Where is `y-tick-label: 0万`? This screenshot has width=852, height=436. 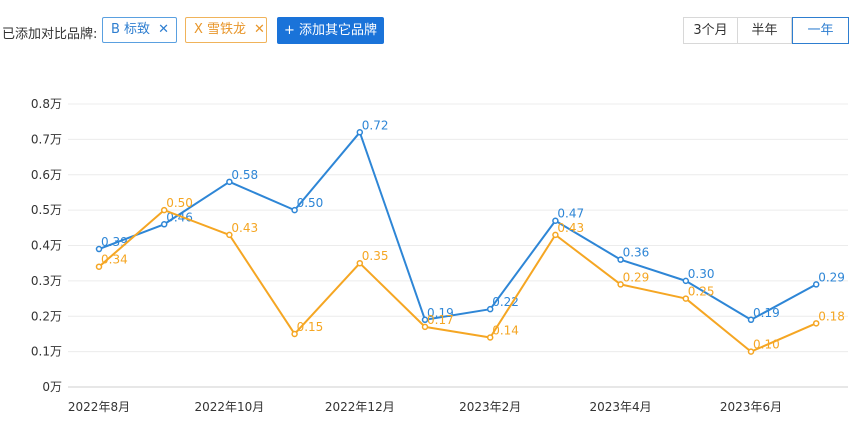
y-tick-label: 0万 is located at coordinates (52, 387).